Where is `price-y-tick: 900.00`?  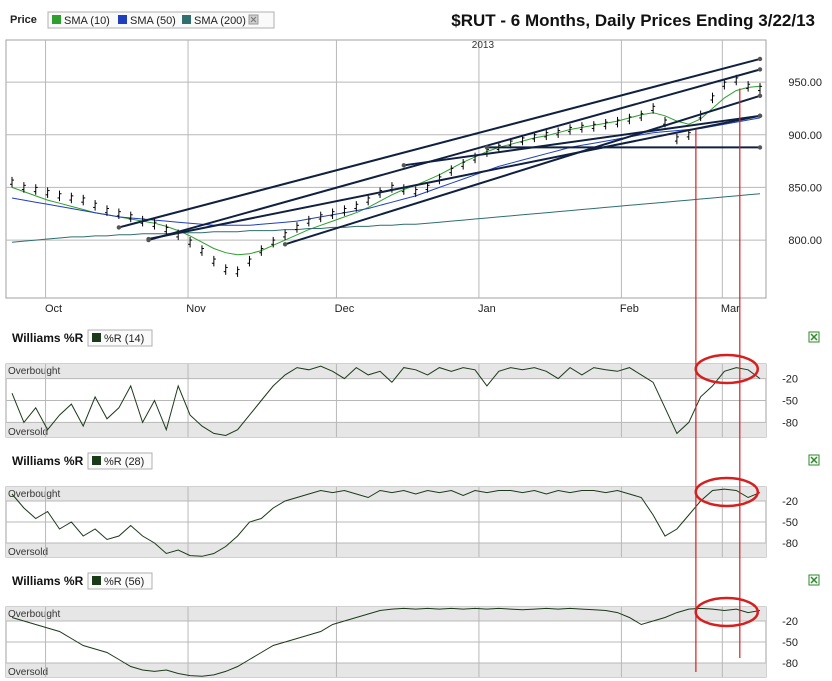
price-y-tick: 900.00 is located at coordinates (805, 136).